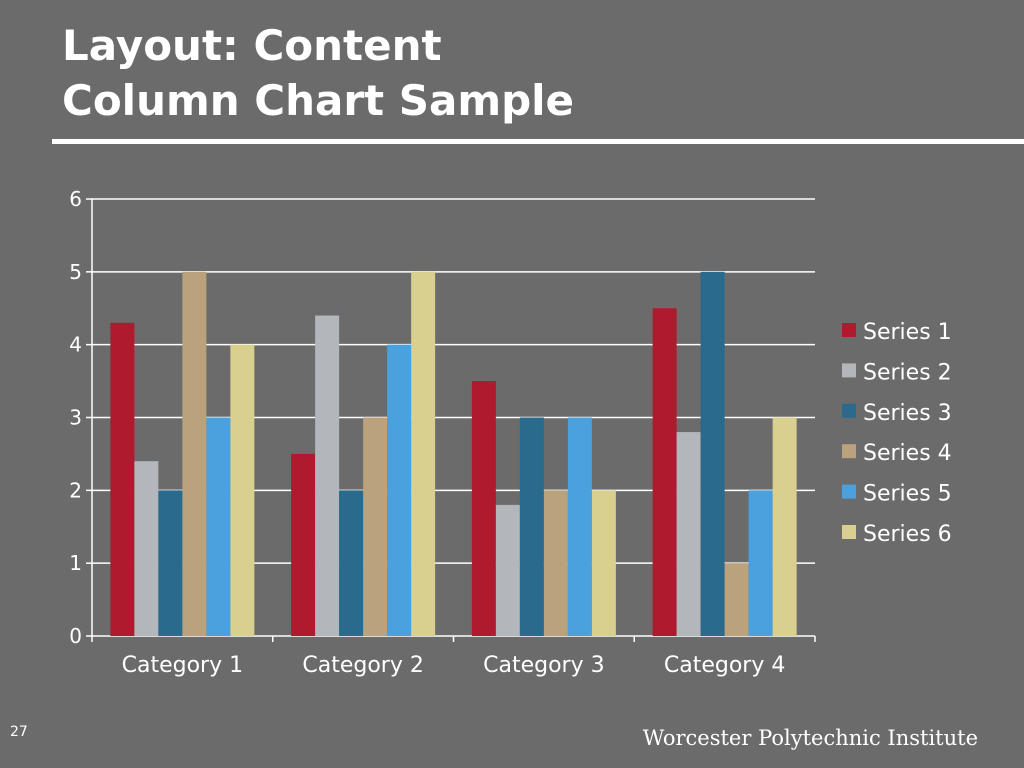 This screenshot has width=1024, height=768. What do you see at coordinates (907, 534) in the screenshot?
I see `legend-label: Series 6` at bounding box center [907, 534].